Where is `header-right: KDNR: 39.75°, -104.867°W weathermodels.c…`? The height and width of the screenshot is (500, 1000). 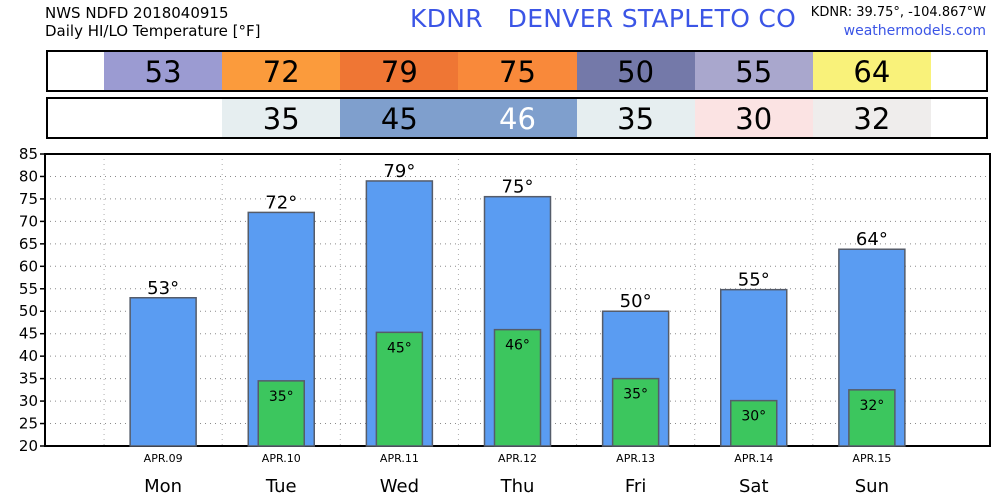 header-right: KDNR: 39.75°, -104.867°W weathermodels.c… is located at coordinates (898, 22).